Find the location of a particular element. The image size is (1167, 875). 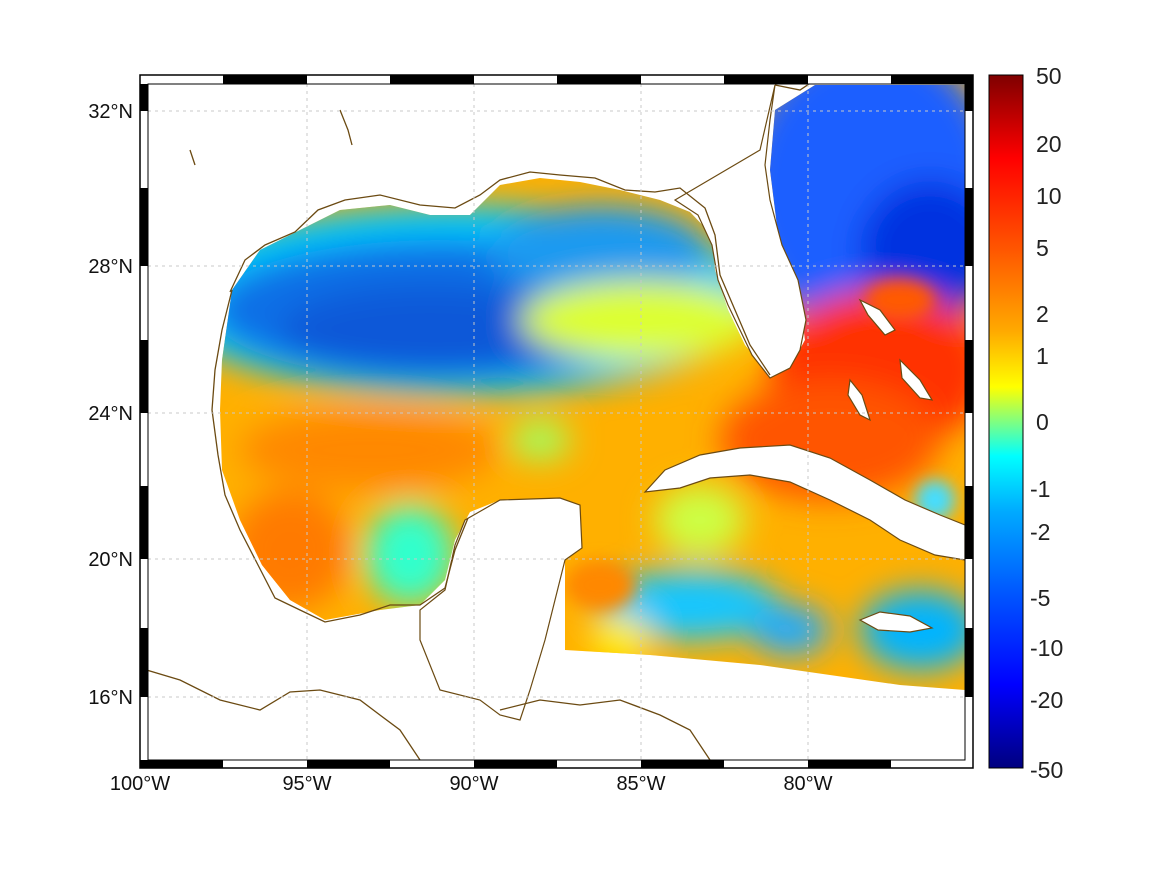

lon-label: 80°W is located at coordinates (807, 784).